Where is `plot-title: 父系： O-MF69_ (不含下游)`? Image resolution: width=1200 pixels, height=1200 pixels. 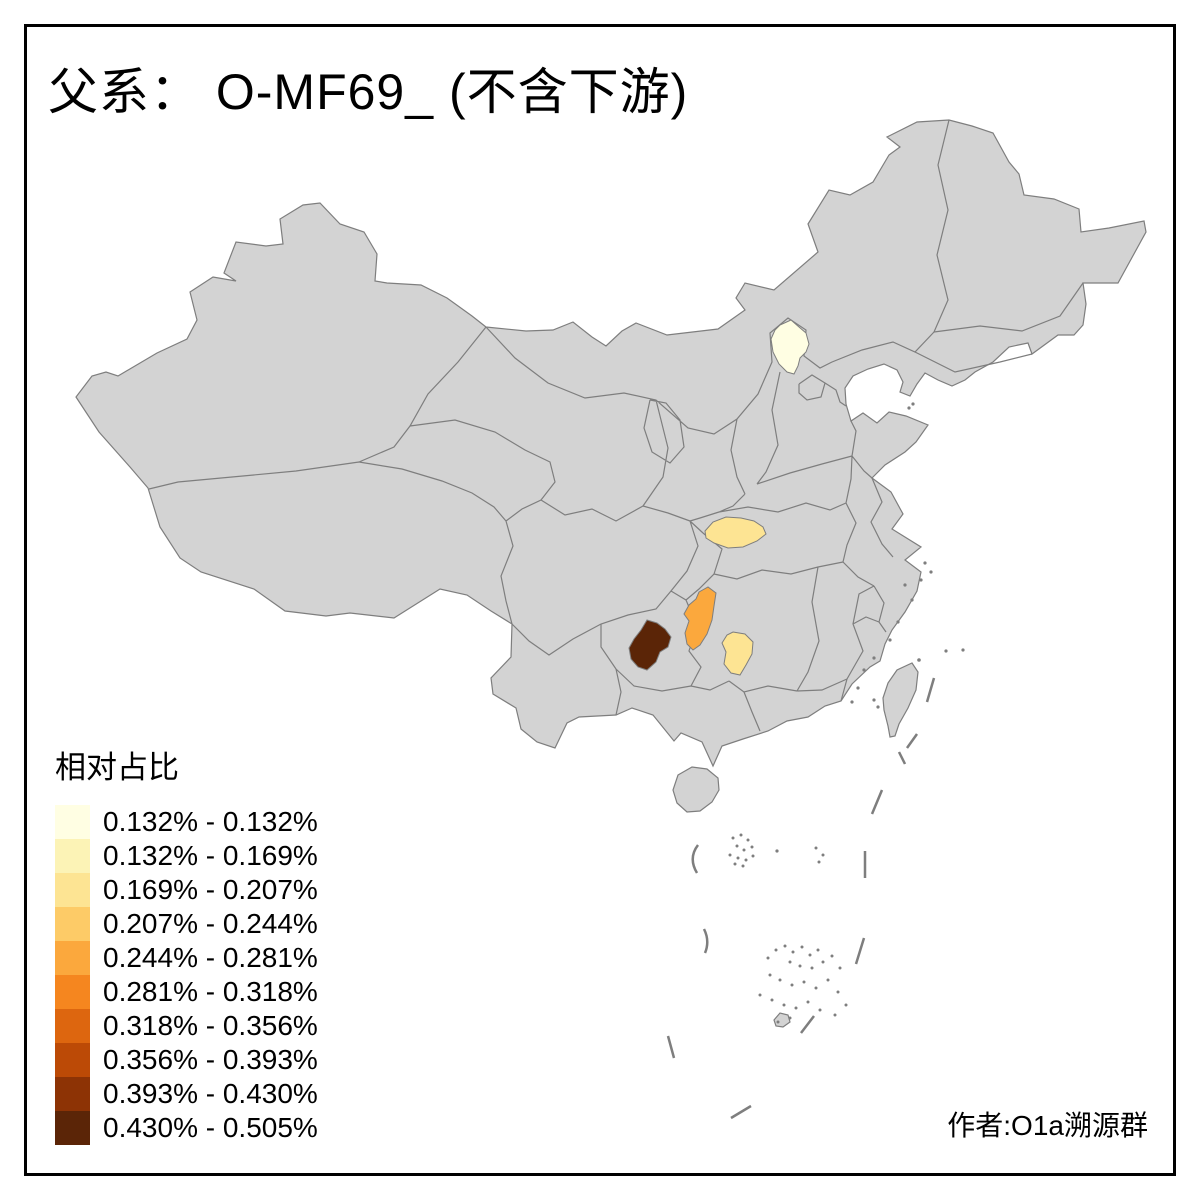 plot-title: 父系： O-MF69_ (不含下游) is located at coordinates (368, 92).